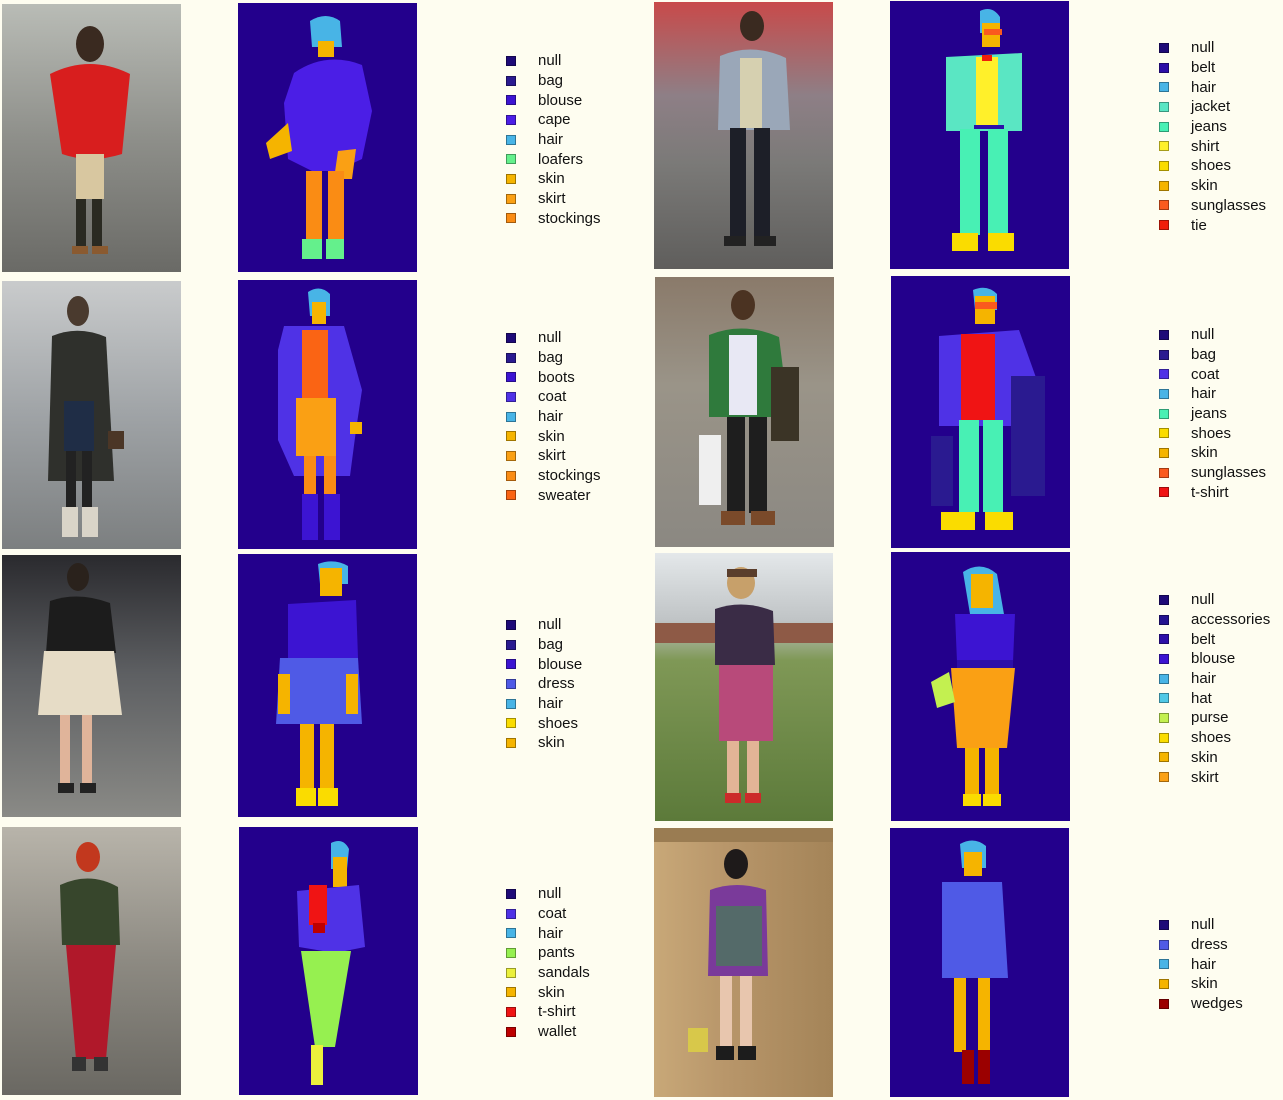 The image size is (1283, 1100). I want to click on legend-label: t-shirt, so click(557, 1012).